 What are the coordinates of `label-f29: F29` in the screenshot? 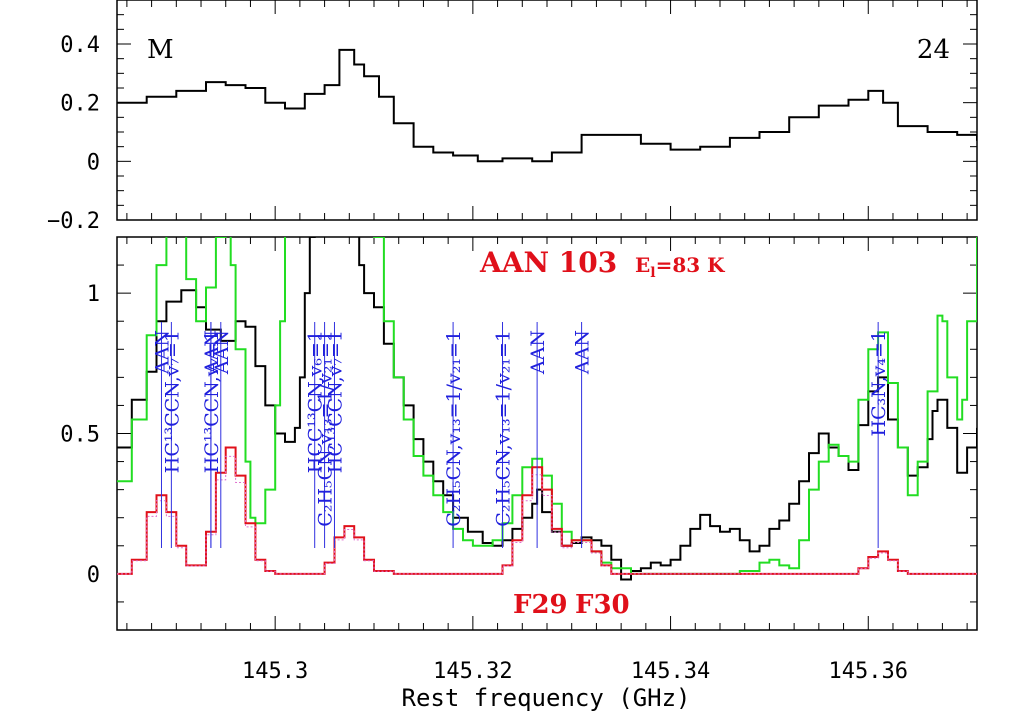 It's located at (540, 605).